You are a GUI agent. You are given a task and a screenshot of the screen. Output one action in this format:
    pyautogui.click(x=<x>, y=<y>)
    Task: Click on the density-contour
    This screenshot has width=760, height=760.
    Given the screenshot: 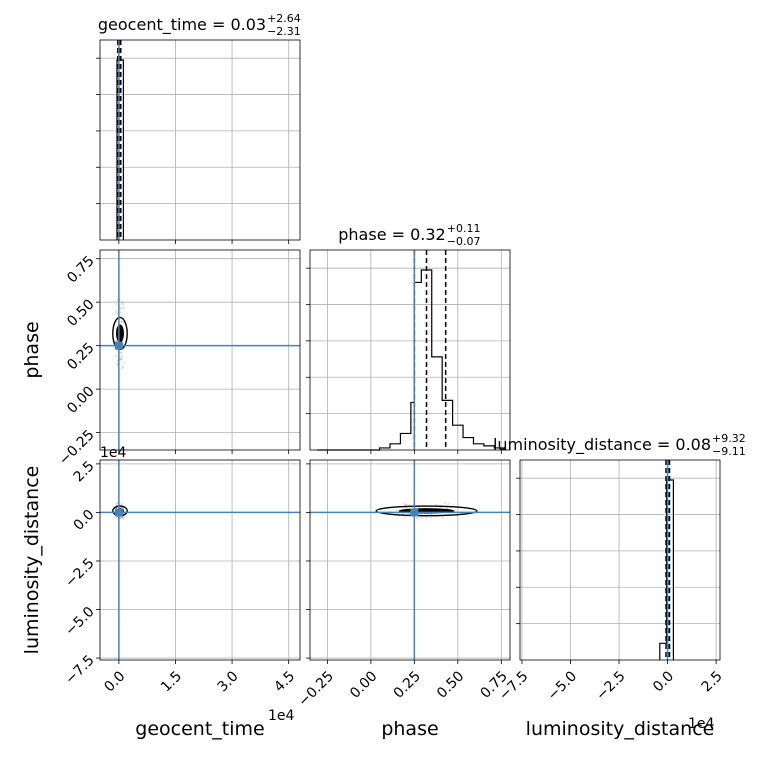 What is the action you would take?
    pyautogui.click(x=426, y=511)
    